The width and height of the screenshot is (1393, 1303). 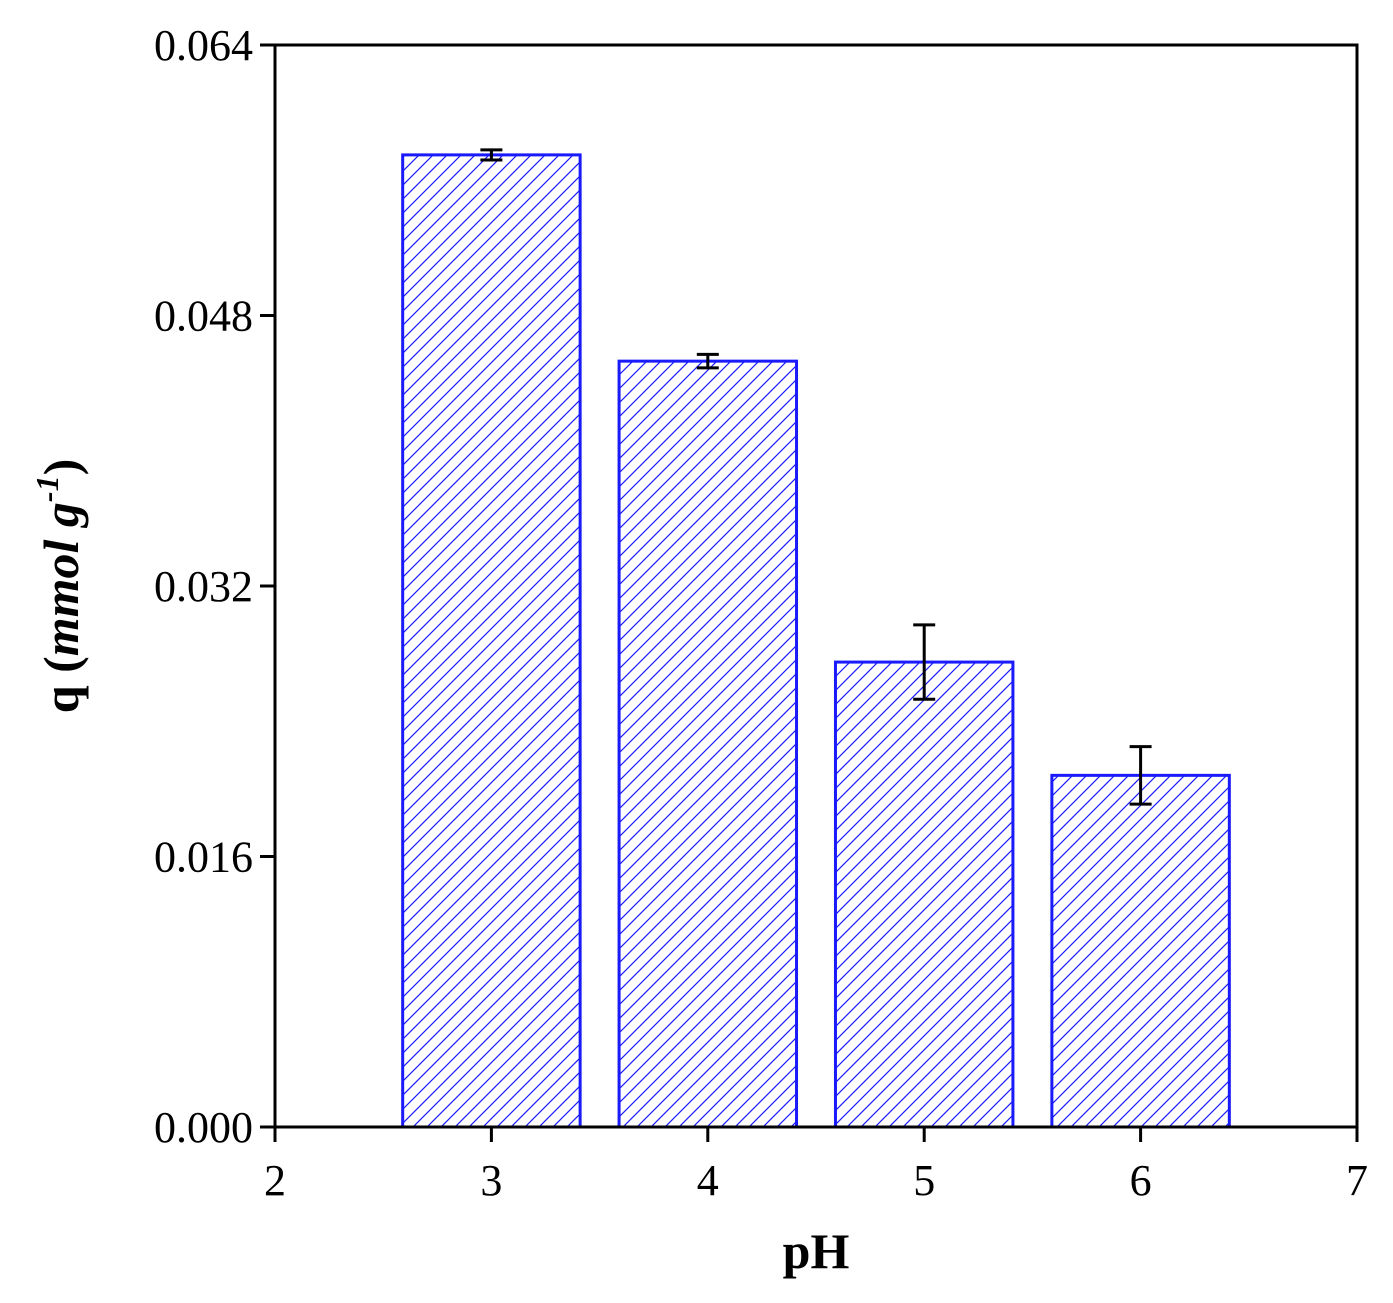 What do you see at coordinates (61, 579) in the screenshot?
I see `y-axis-title-units: mmol g` at bounding box center [61, 579].